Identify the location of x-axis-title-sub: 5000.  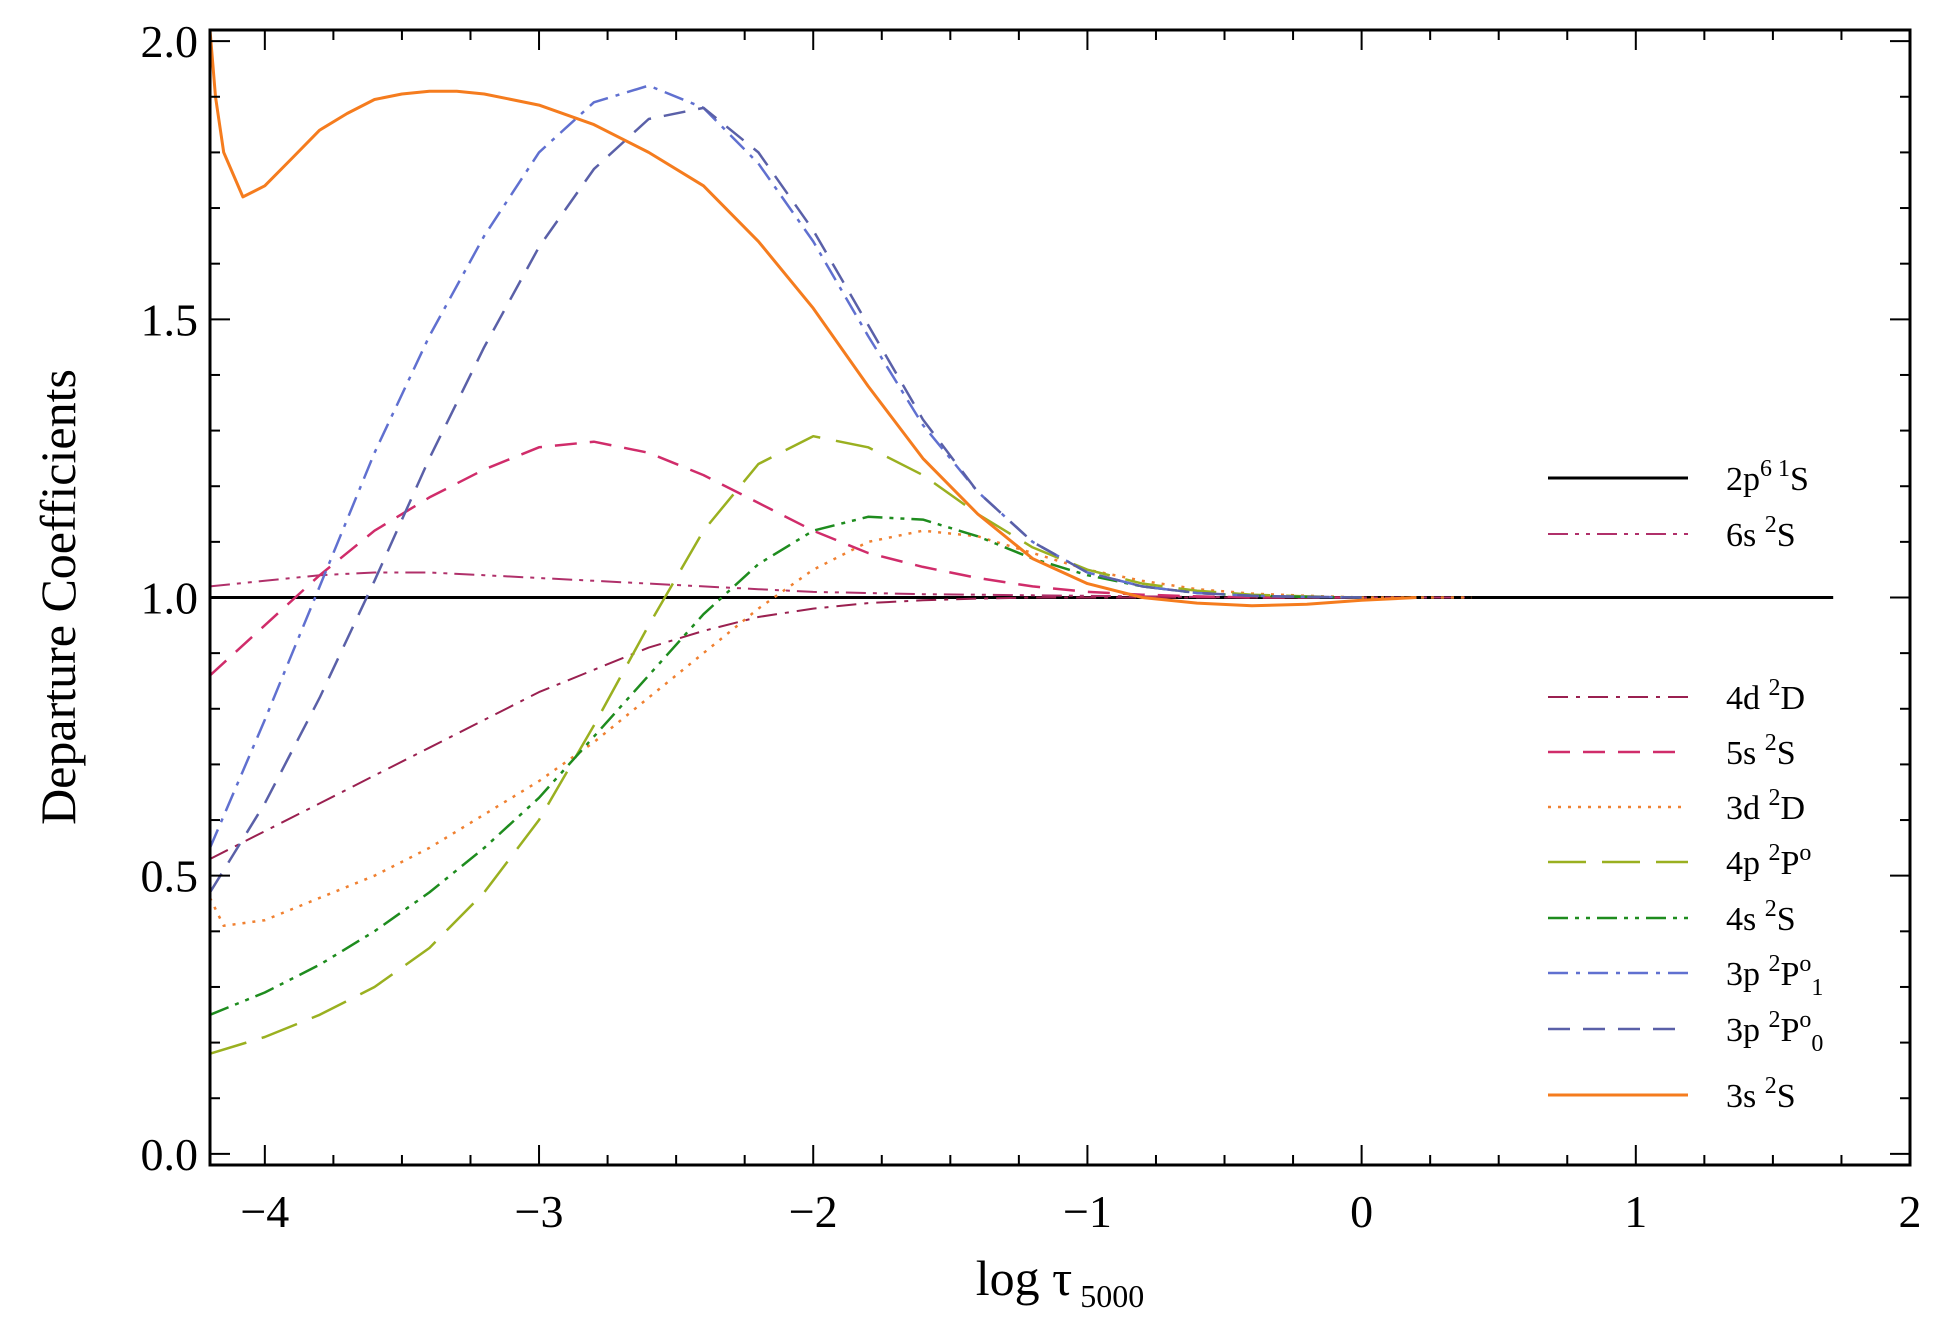
(1112, 1296).